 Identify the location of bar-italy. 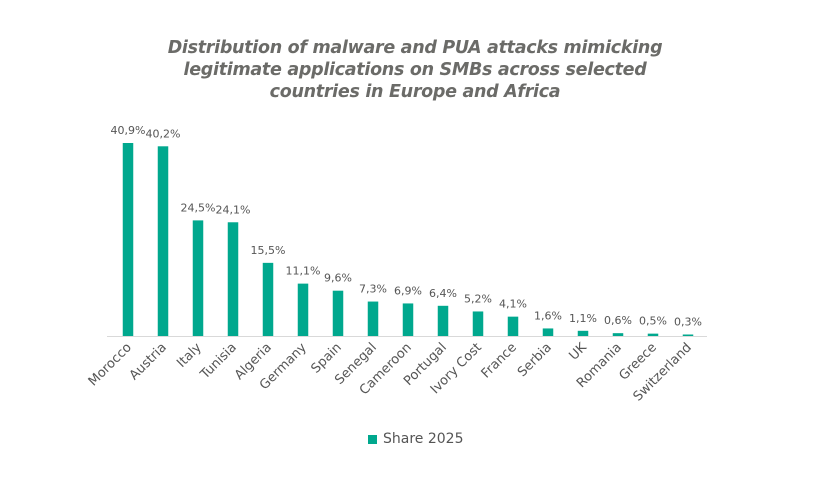
(198, 278).